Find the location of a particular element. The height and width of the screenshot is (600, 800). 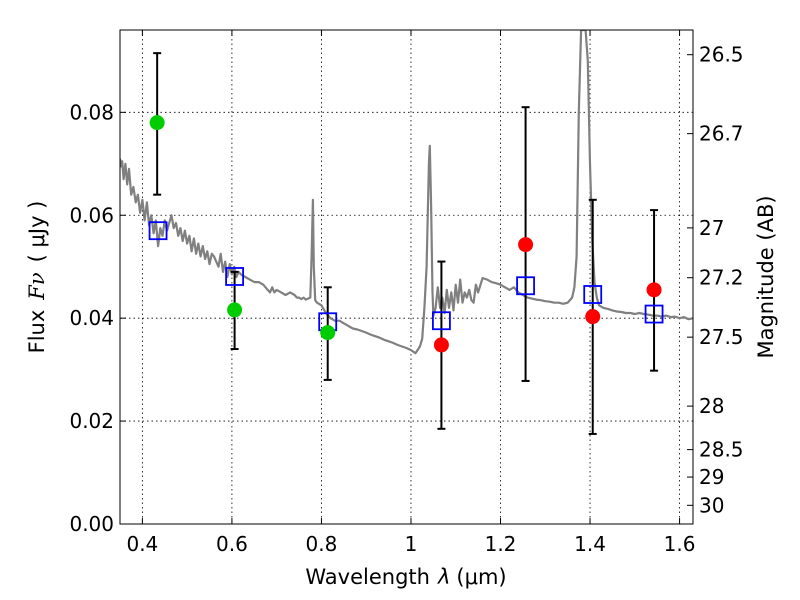

x-tick-label: 1.2 is located at coordinates (501, 544).